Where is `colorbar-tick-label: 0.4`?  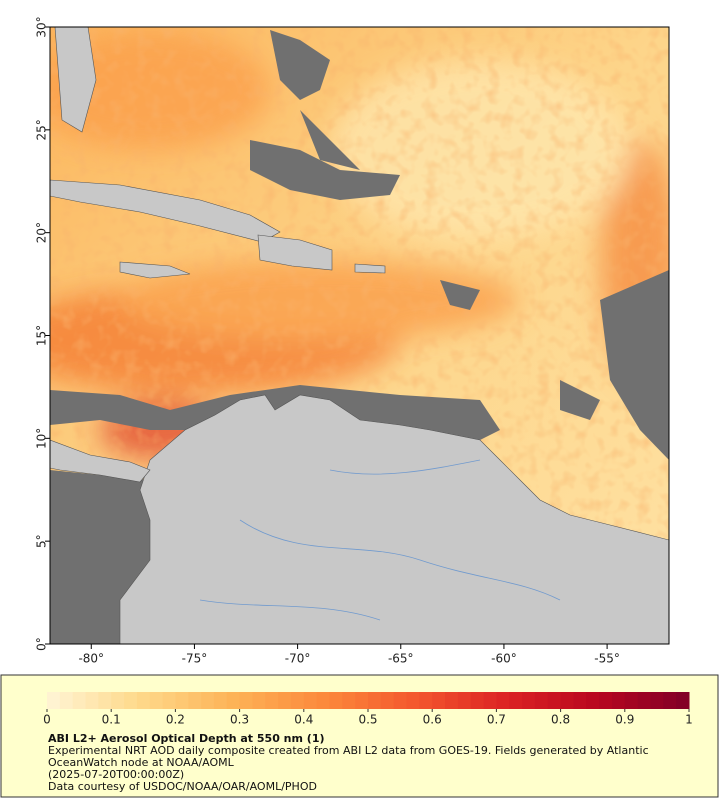 colorbar-tick-label: 0.4 is located at coordinates (303, 720).